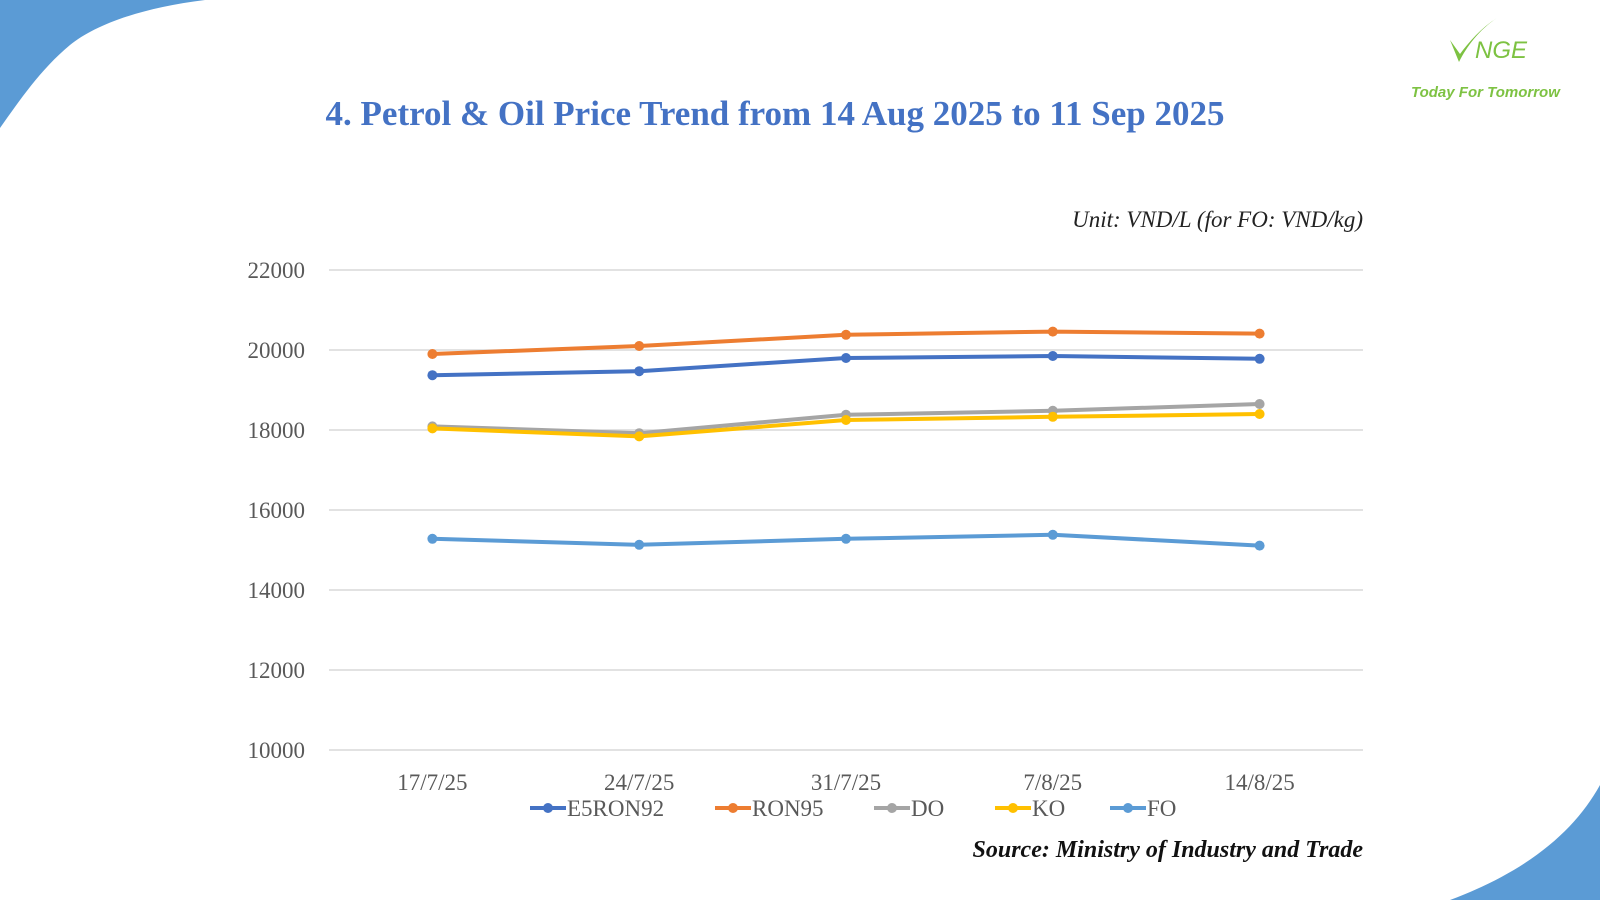  Describe the element at coordinates (1161, 808) in the screenshot. I see `legend-label: FO` at that location.